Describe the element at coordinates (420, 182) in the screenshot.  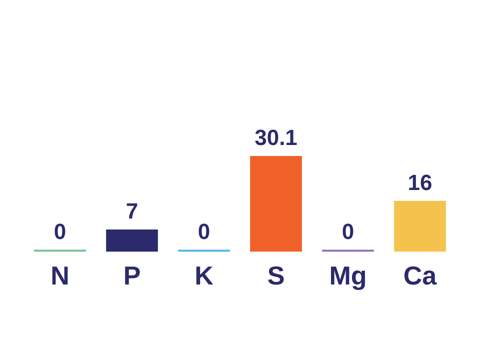
I see `data-label: 16` at that location.